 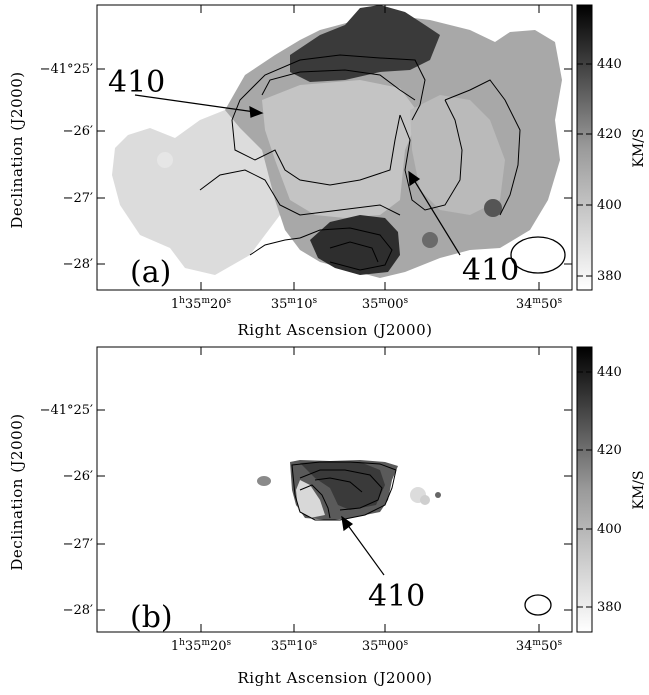 I want to click on contours-b, so click(x=344, y=491).